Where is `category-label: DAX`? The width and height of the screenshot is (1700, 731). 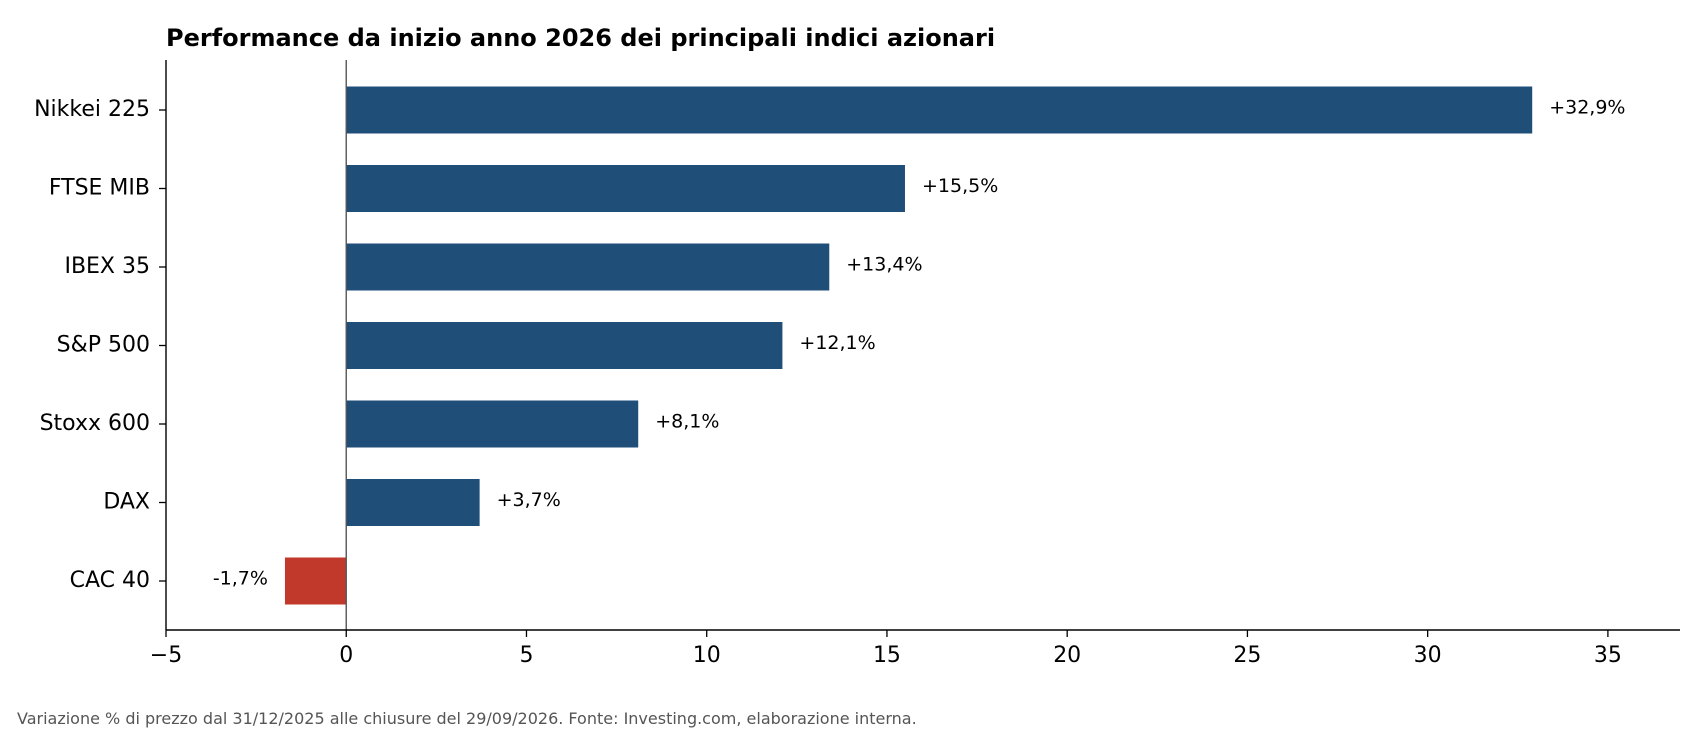 category-label: DAX is located at coordinates (126, 502).